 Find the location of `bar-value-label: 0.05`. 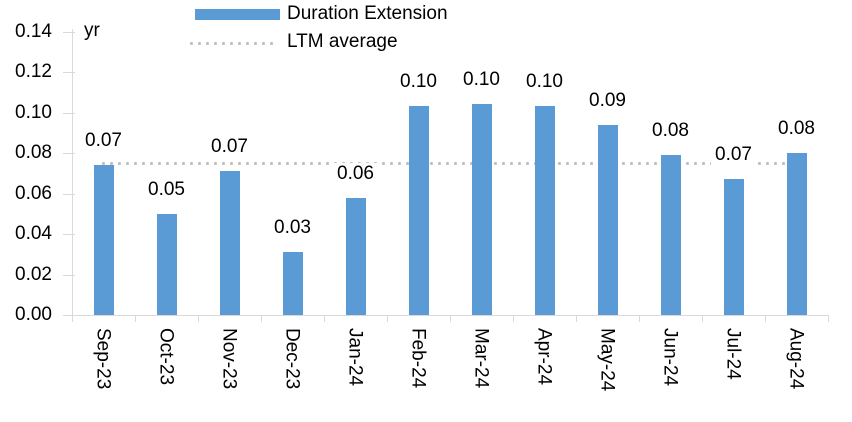

bar-value-label: 0.05 is located at coordinates (166, 189).